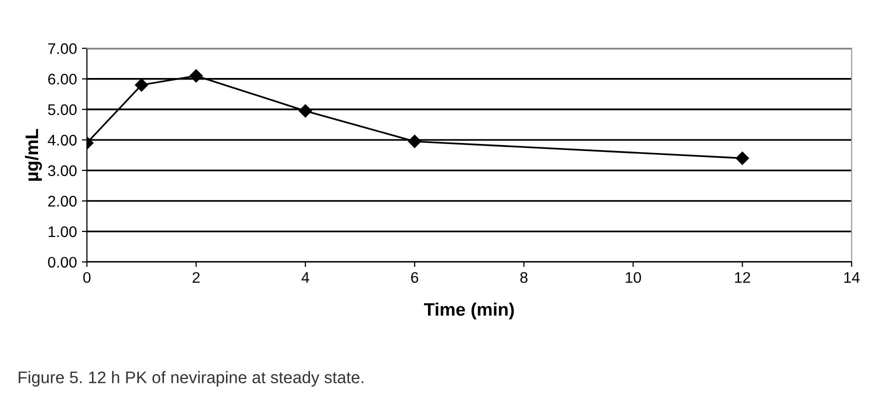 The image size is (869, 403). I want to click on y-tick-label: 0.00, so click(62, 262).